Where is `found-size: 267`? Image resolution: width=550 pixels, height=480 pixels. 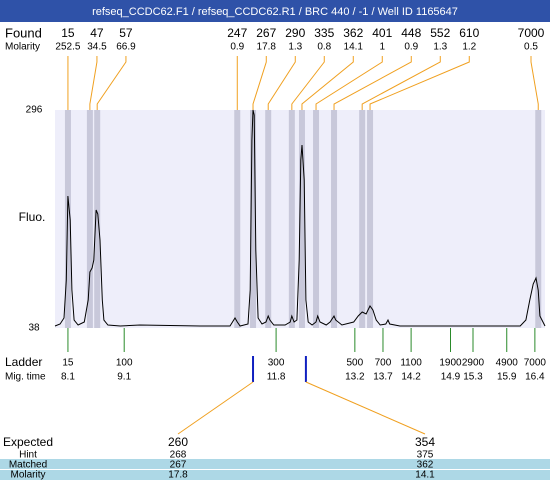 found-size: 267 is located at coordinates (266, 33).